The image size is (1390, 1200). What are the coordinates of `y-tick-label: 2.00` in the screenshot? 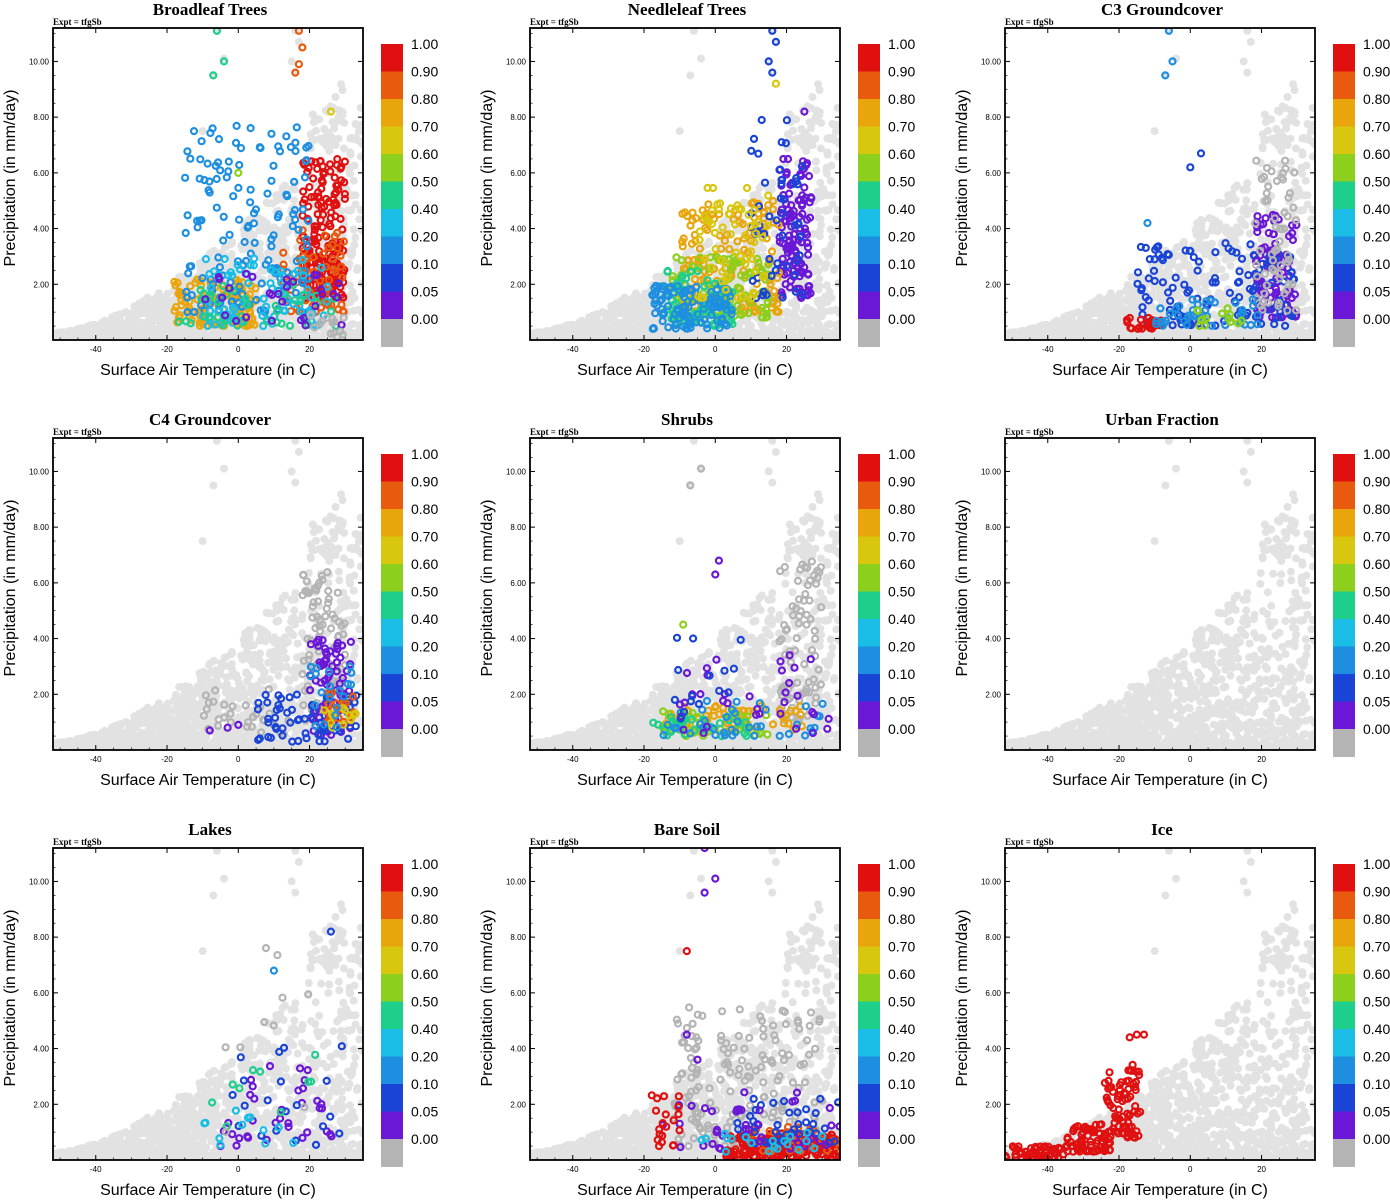 It's located at (41, 284).